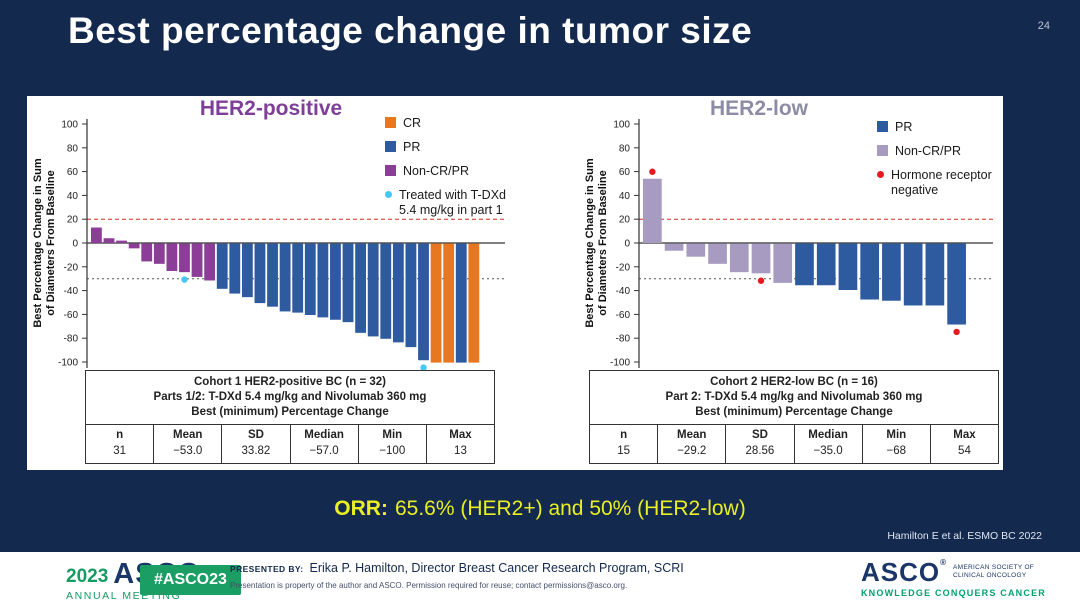 This screenshot has width=1080, height=608. Describe the element at coordinates (73, 148) in the screenshot. I see `y-tick-label: 80` at that location.